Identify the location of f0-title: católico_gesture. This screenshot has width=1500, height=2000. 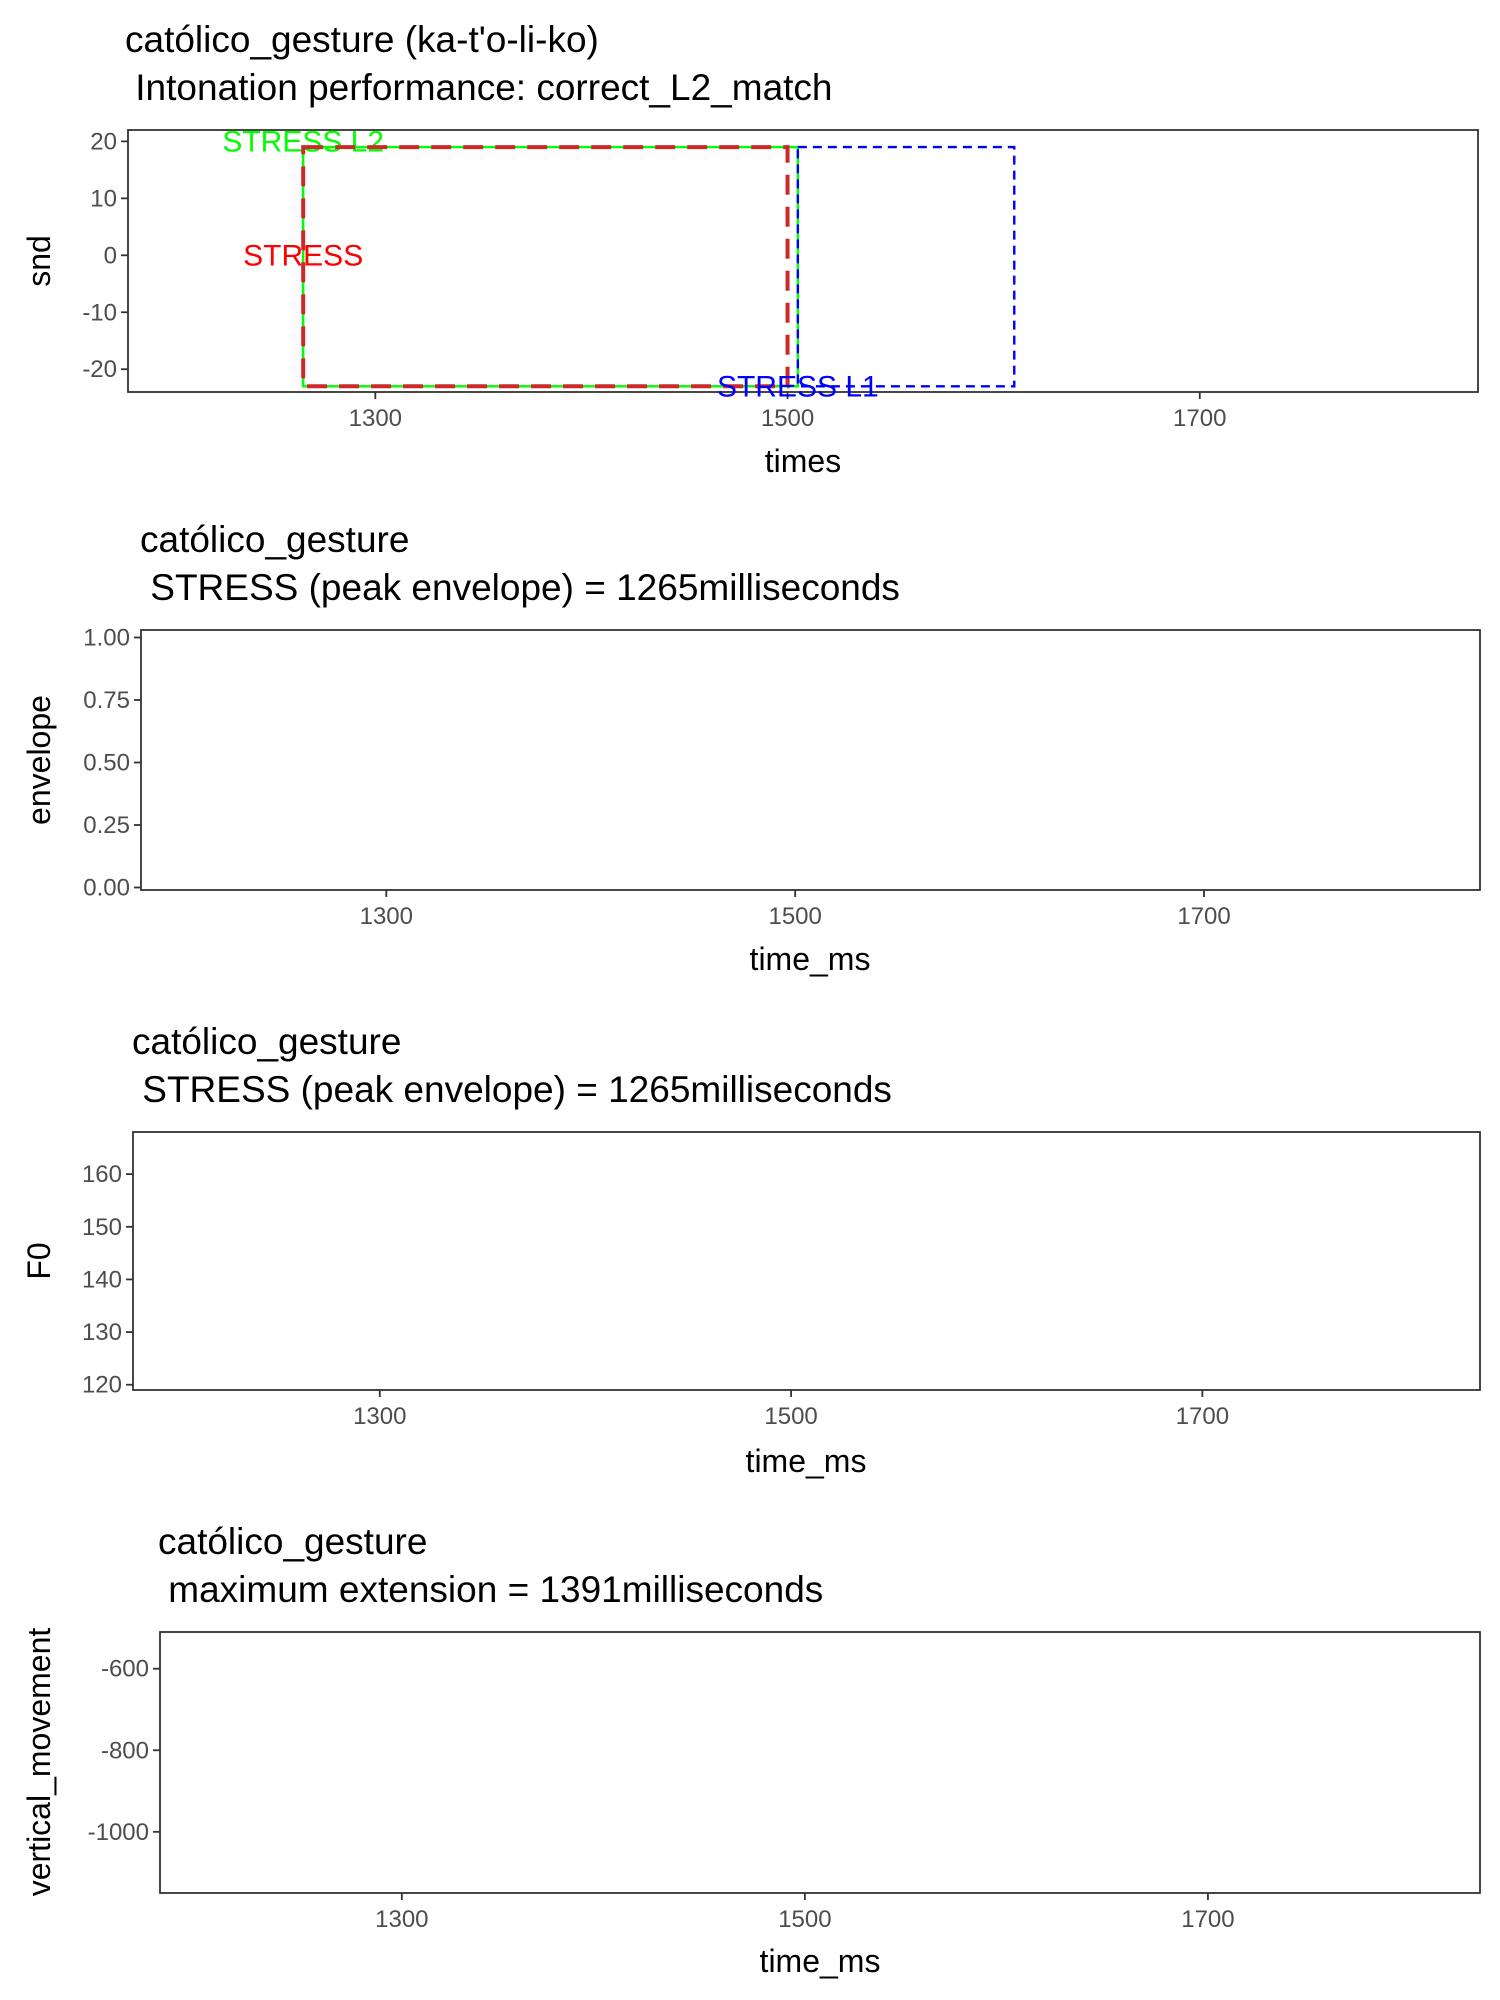
(266, 1041).